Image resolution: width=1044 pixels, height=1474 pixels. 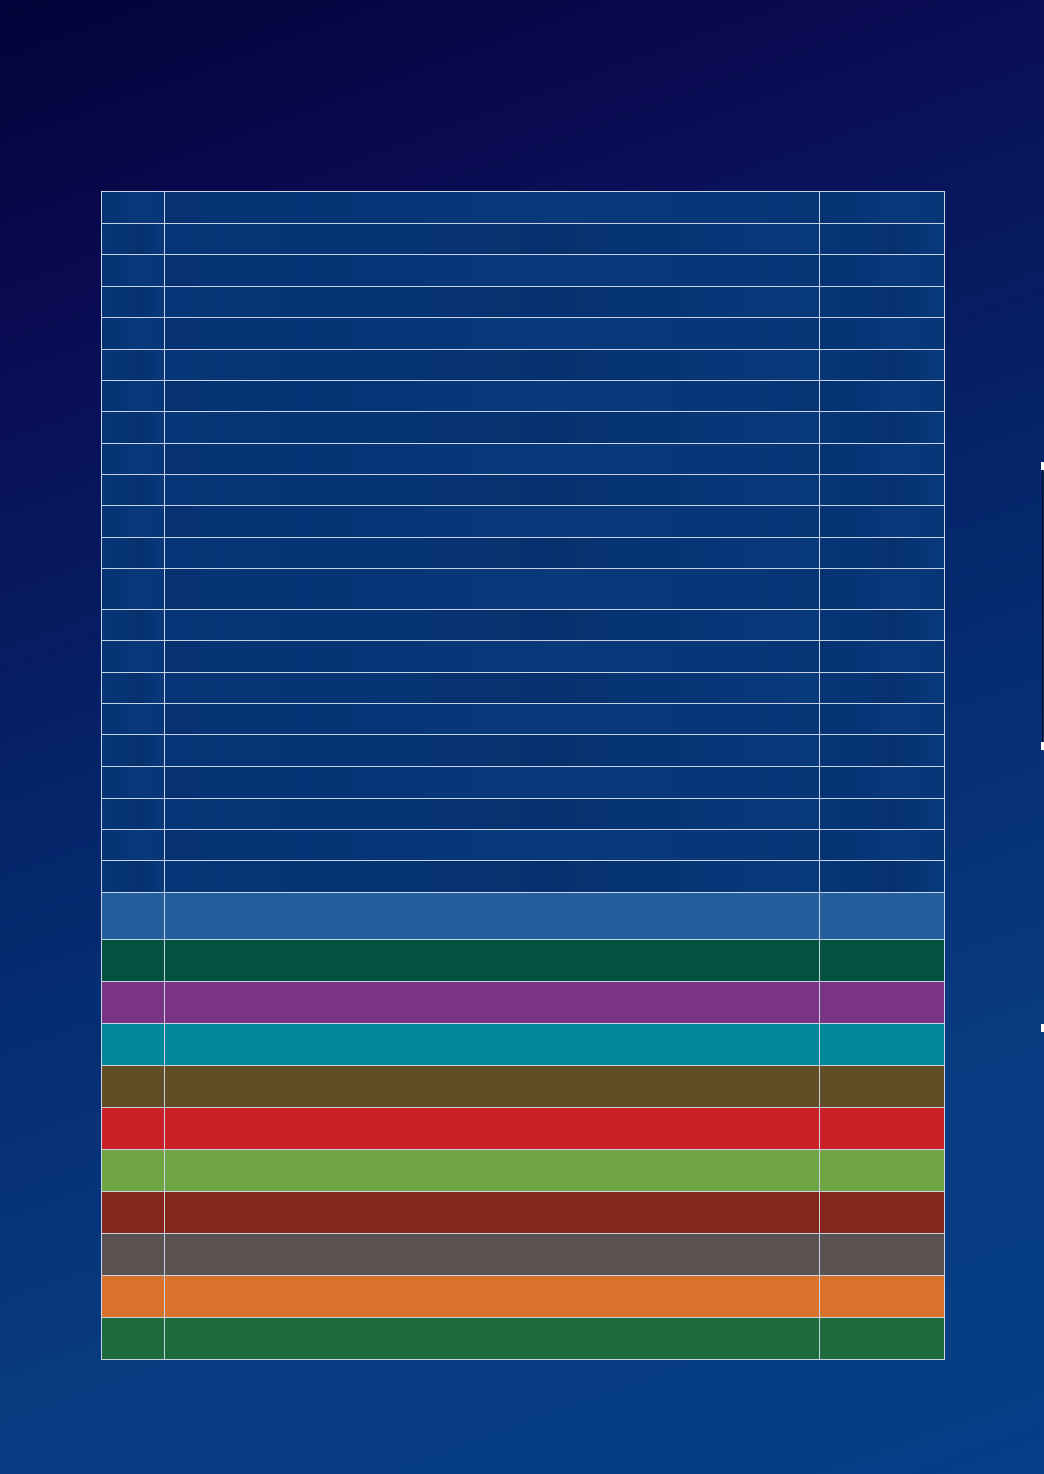 What do you see at coordinates (1042, 466) in the screenshot?
I see `edge-tick-top` at bounding box center [1042, 466].